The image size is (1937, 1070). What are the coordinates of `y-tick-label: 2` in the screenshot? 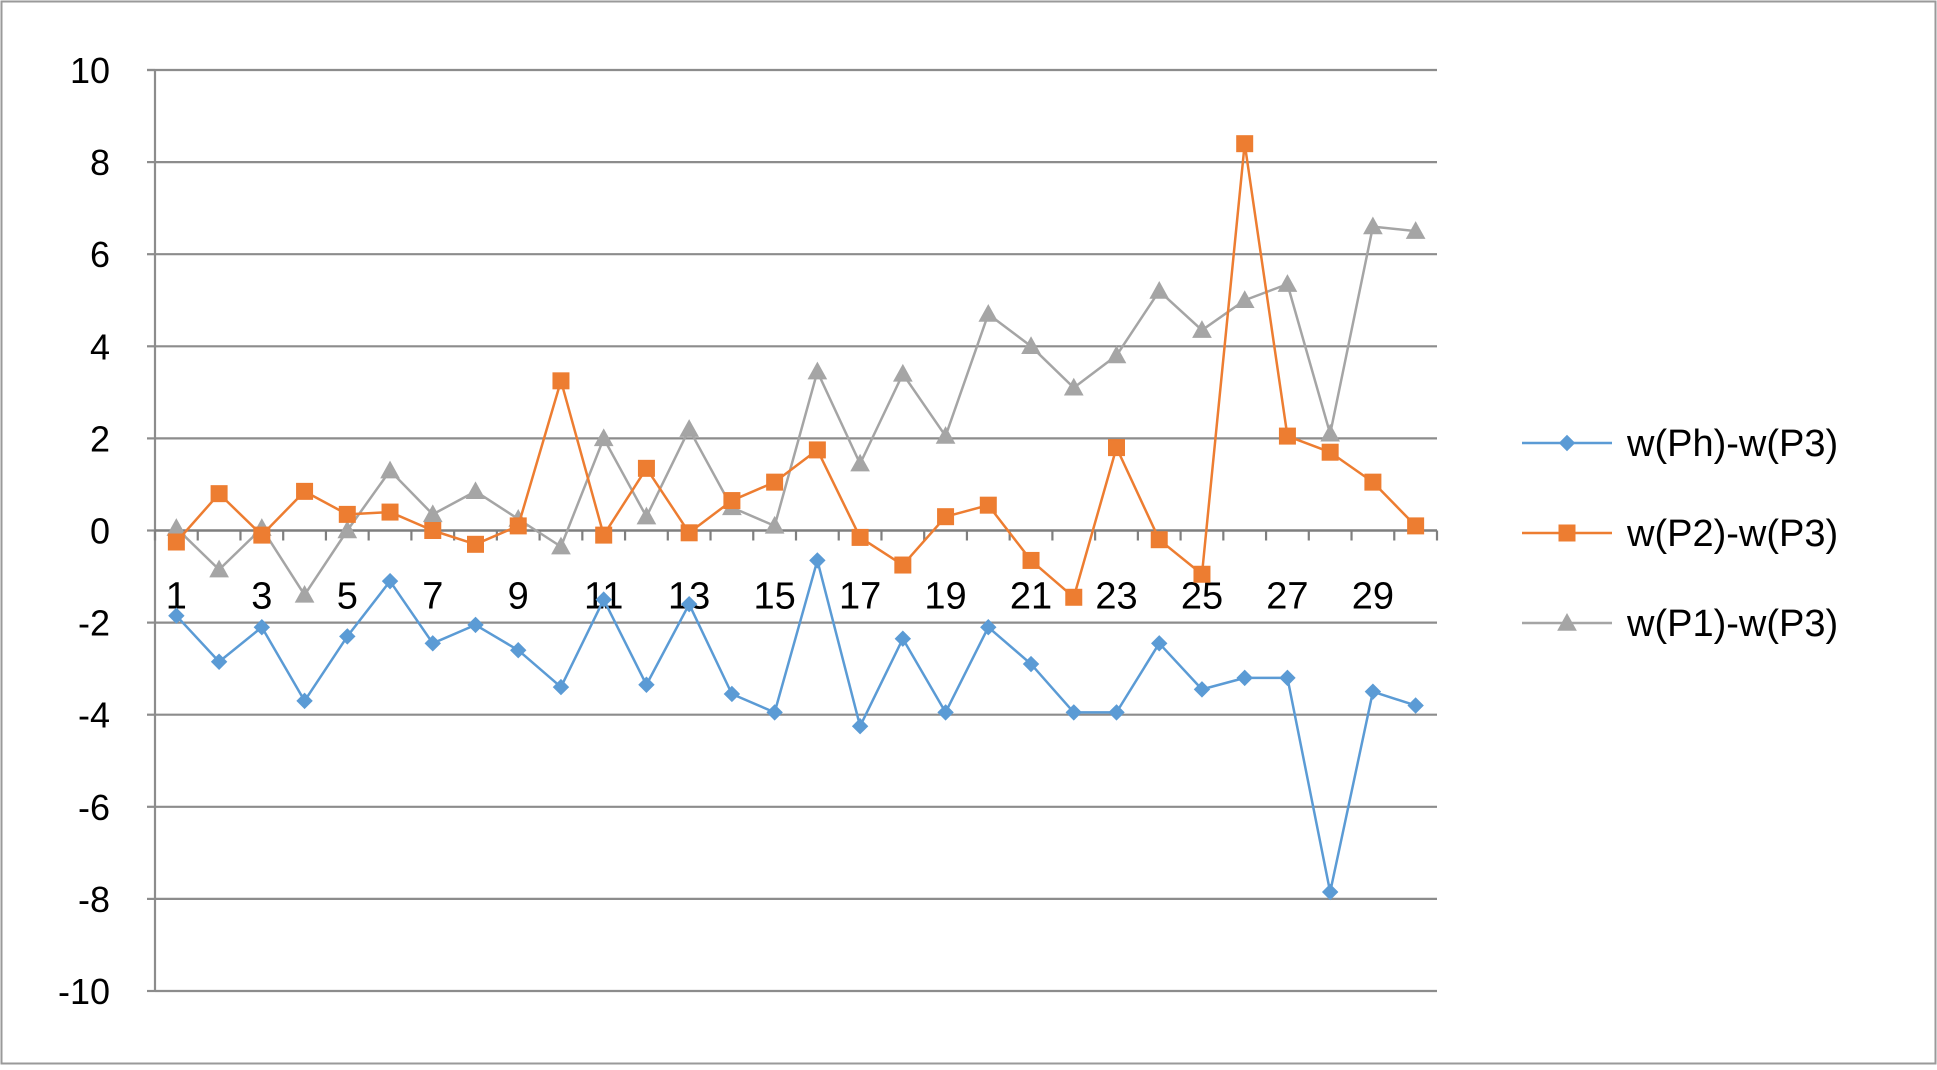 It's located at (100, 438).